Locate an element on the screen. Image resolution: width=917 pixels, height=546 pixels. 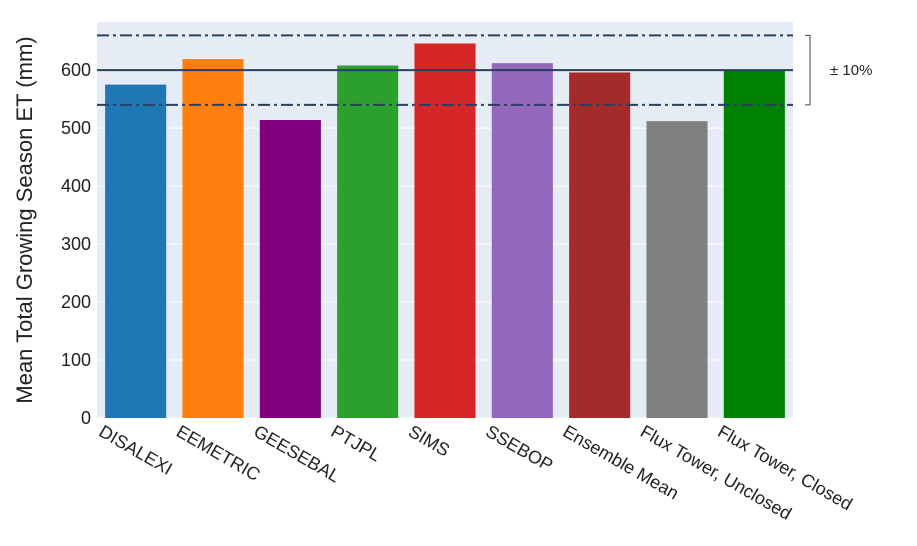
band-bracket is located at coordinates (808, 70).